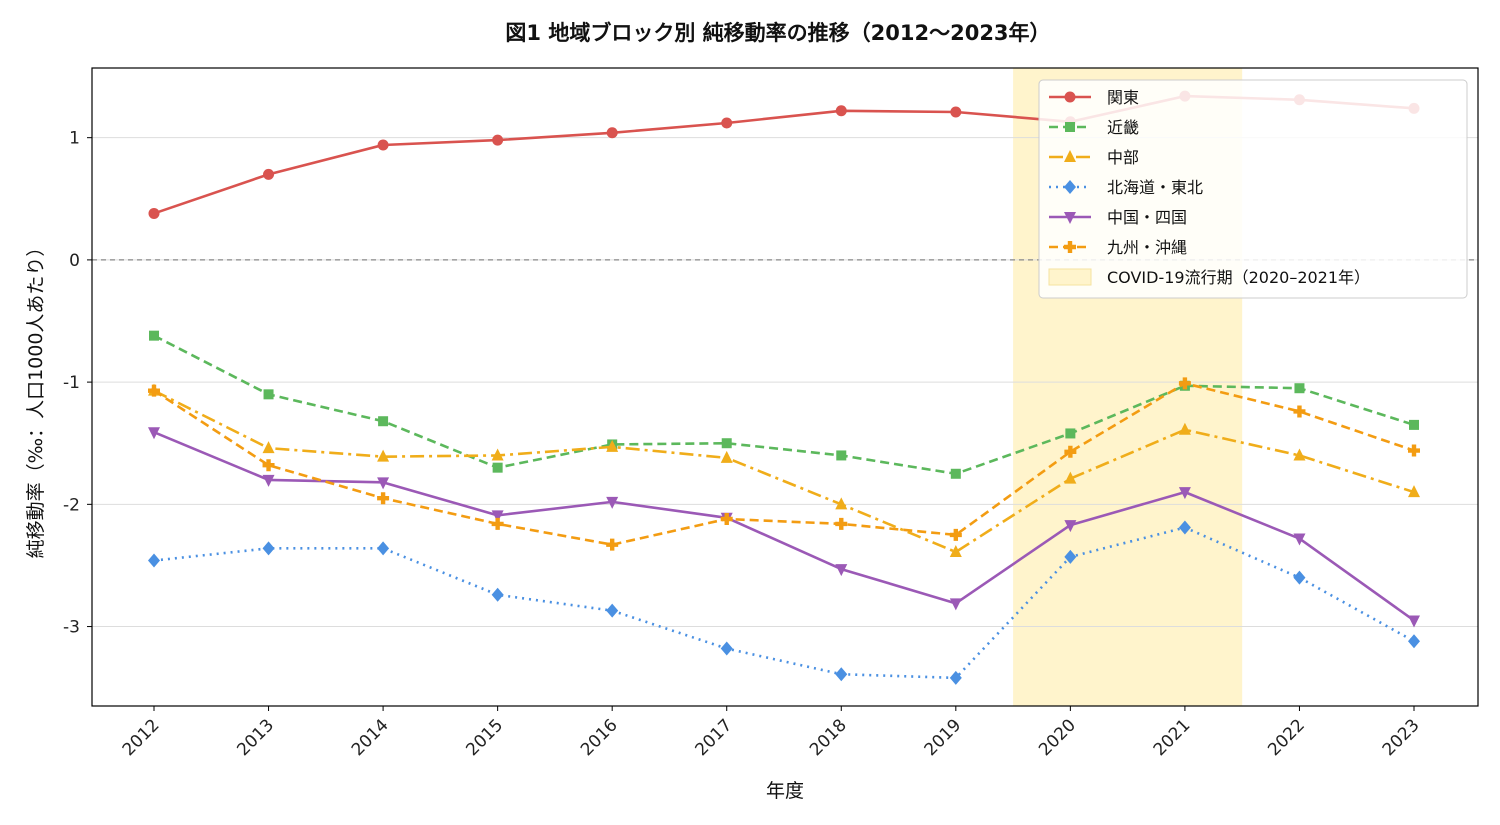 The image size is (1500, 825). What do you see at coordinates (1094, 127) in the screenshot?
I see `legend-item: 近畿` at bounding box center [1094, 127].